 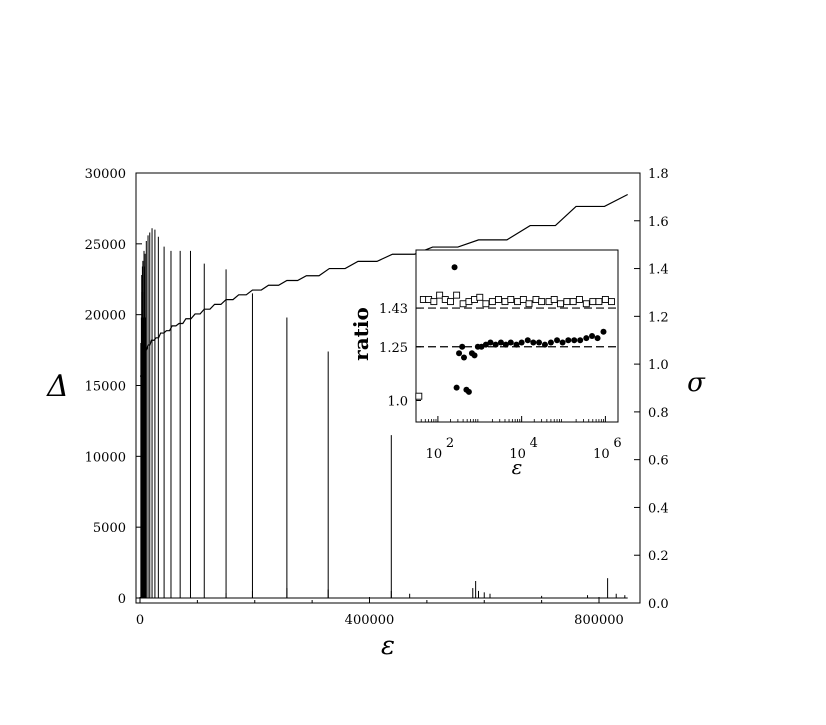 What do you see at coordinates (599, 620) in the screenshot?
I see `x-tick-label: 800000` at bounding box center [599, 620].